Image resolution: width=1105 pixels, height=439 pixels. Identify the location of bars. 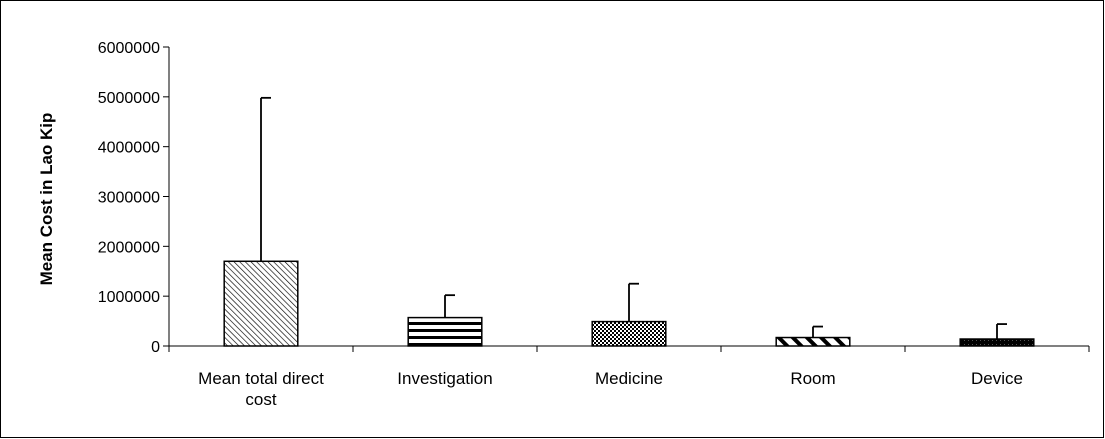
(629, 303).